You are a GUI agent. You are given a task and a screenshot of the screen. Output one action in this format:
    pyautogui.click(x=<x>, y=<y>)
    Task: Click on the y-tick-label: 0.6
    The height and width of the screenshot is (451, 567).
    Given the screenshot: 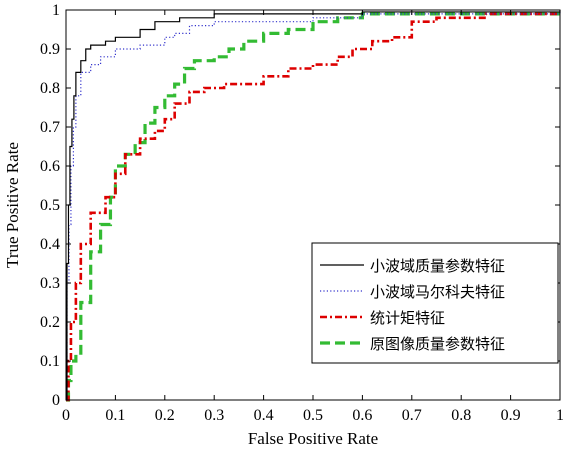 What is the action you would take?
    pyautogui.click(x=50, y=166)
    